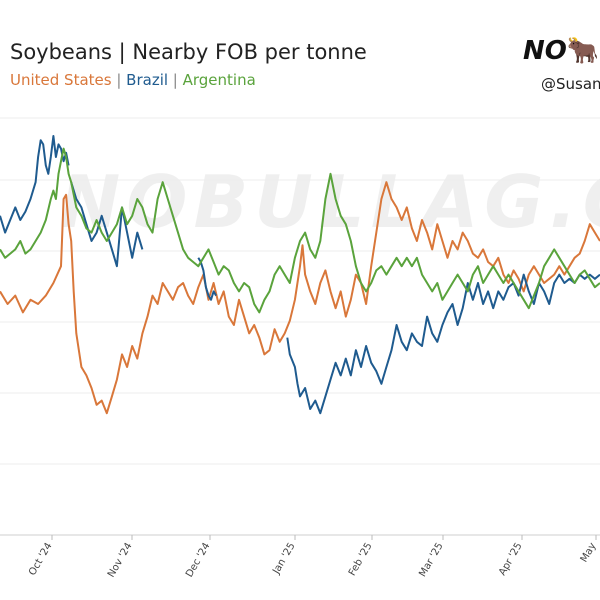  What do you see at coordinates (284, 559) in the screenshot?
I see `x-tick-label: Jan '25` at bounding box center [284, 559].